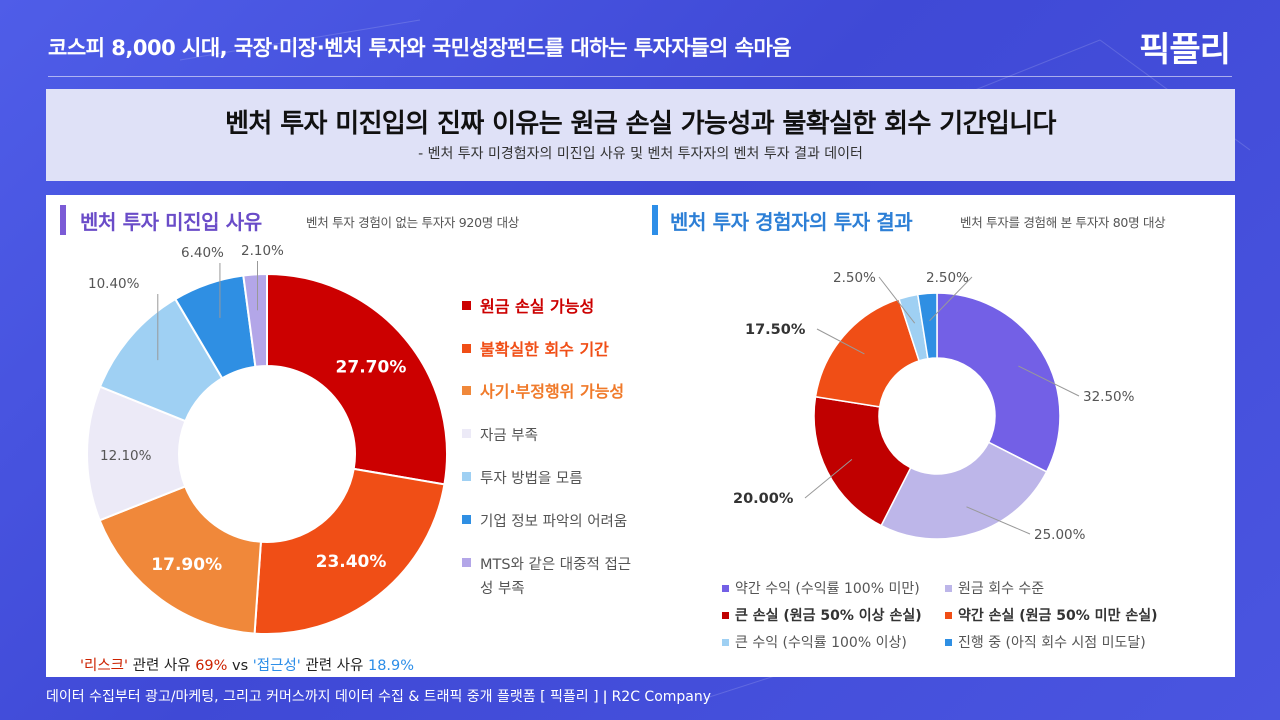 The height and width of the screenshot is (720, 1280). Describe the element at coordinates (556, 577) in the screenshot. I see `legend-label: MTS와 같은 대중적 접근성 부족` at that location.